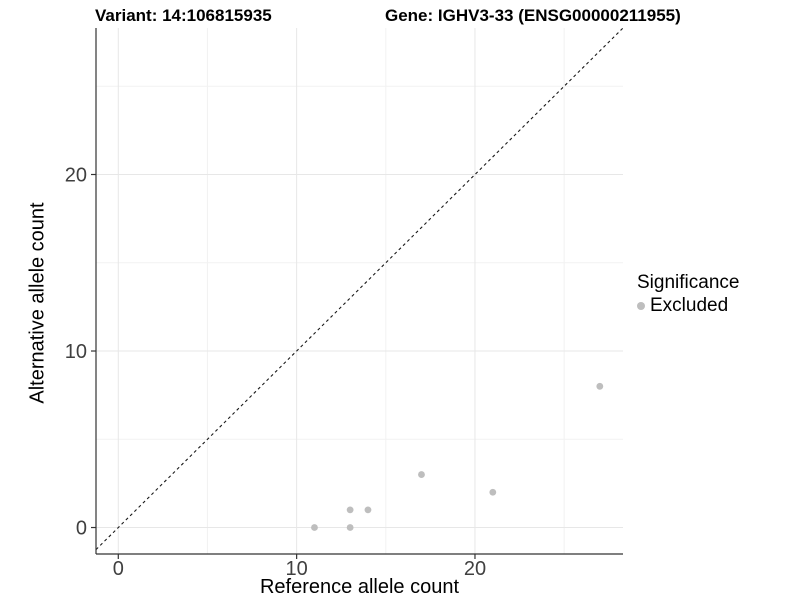  I want to click on x-tick-label: 10, so click(297, 569).